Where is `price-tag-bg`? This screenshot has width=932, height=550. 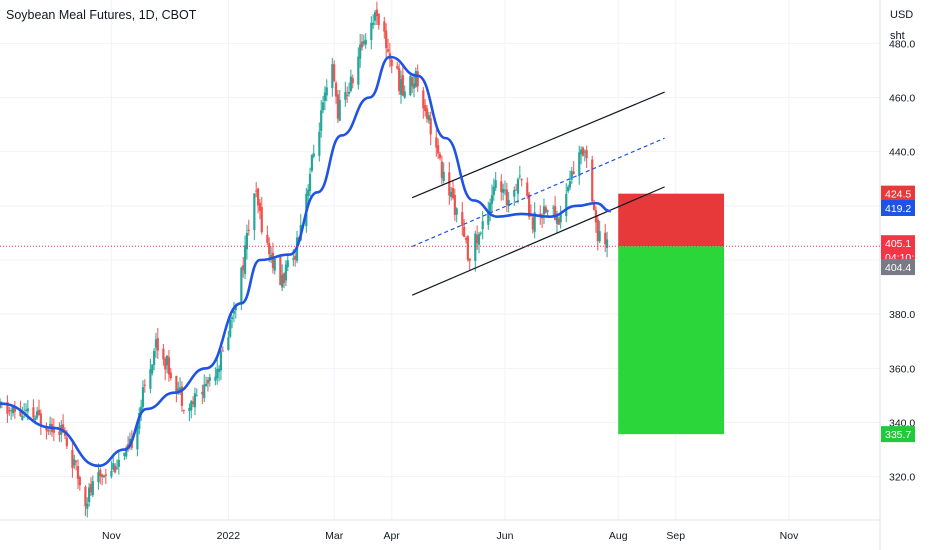
price-tag-bg is located at coordinates (898, 208).